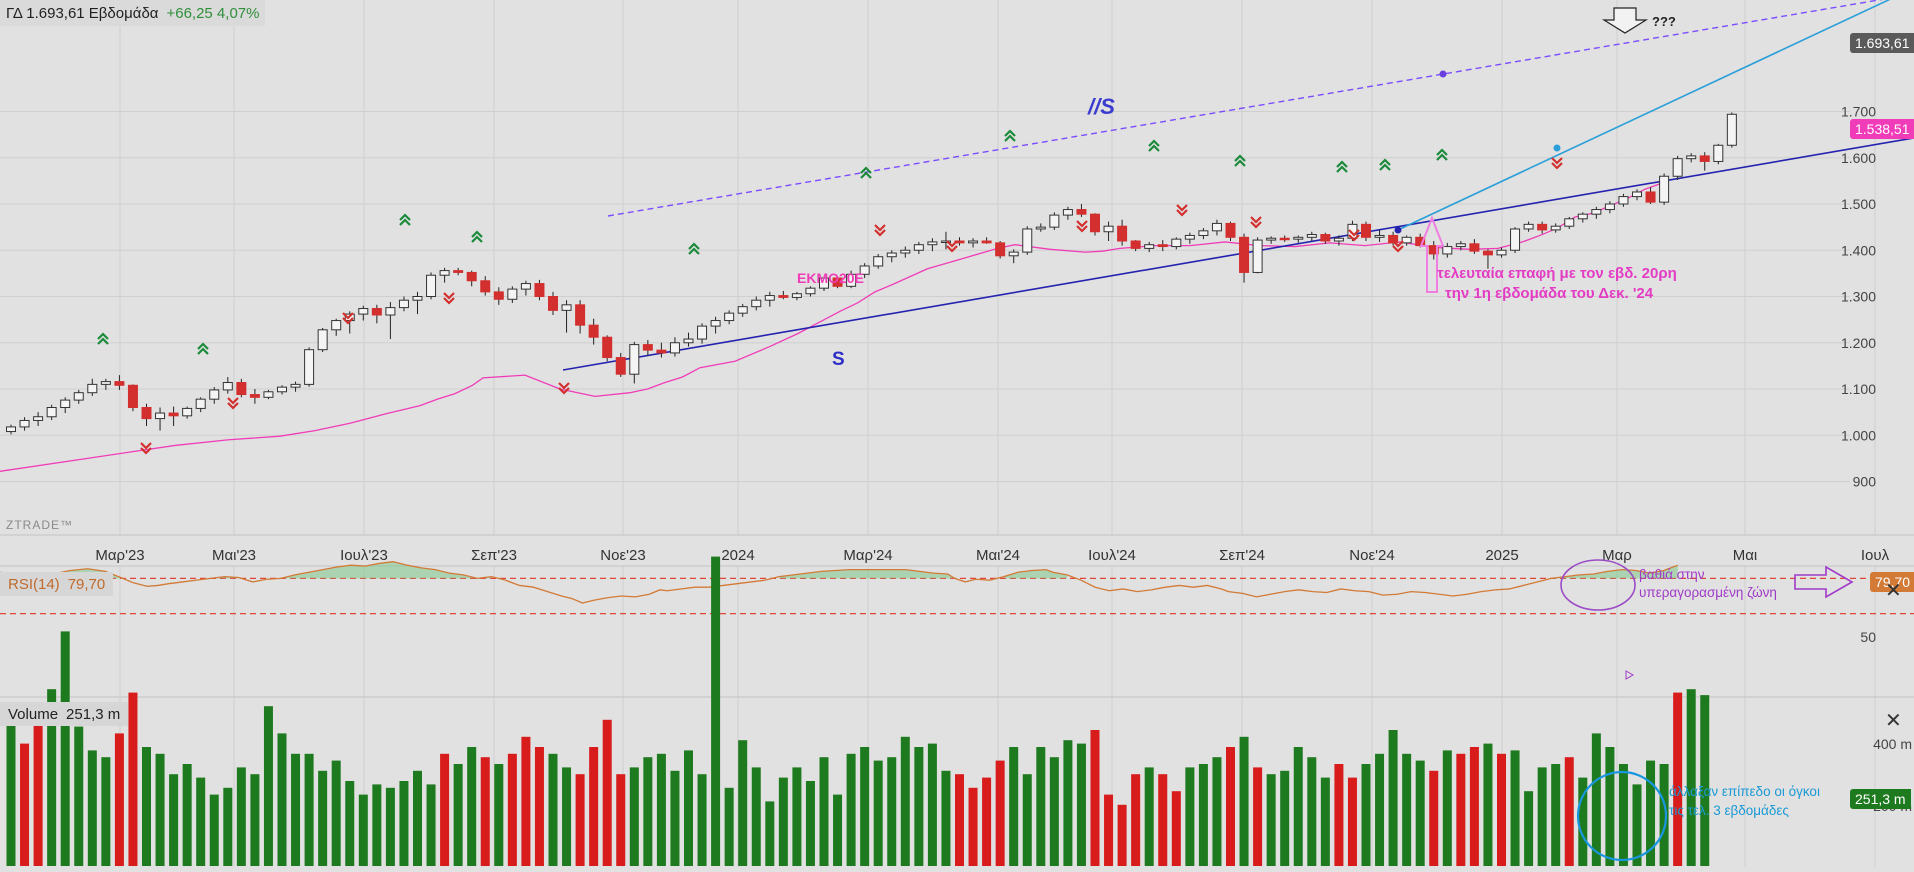 The image size is (1914, 872). Describe the element at coordinates (1729, 810) in the screenshot. I see `volume-note: τις τελ. 3 εβδομάδες` at that location.